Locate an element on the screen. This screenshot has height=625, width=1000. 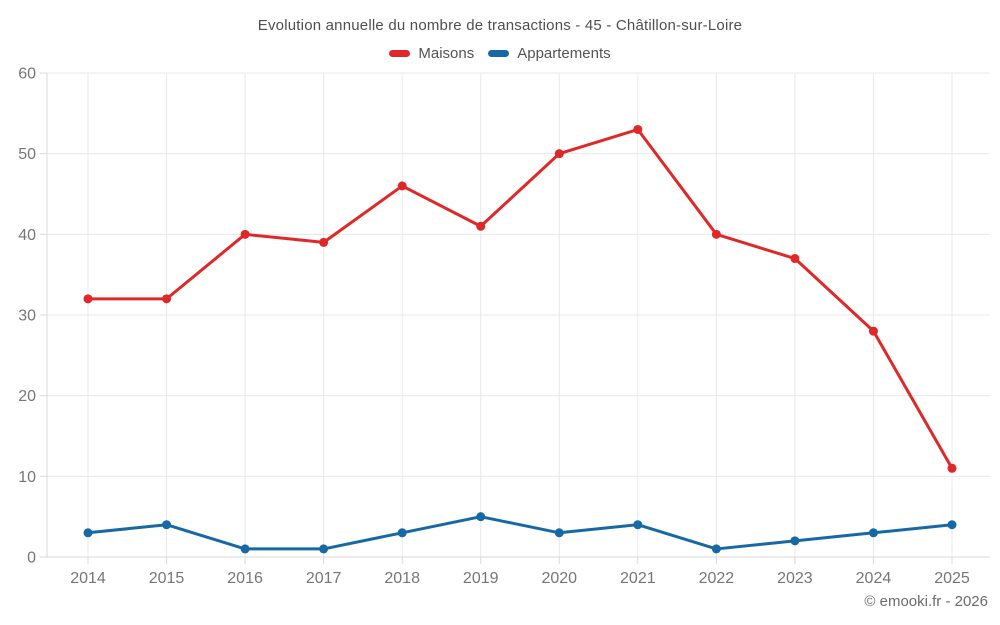
legend-label: Appartements is located at coordinates (564, 53).